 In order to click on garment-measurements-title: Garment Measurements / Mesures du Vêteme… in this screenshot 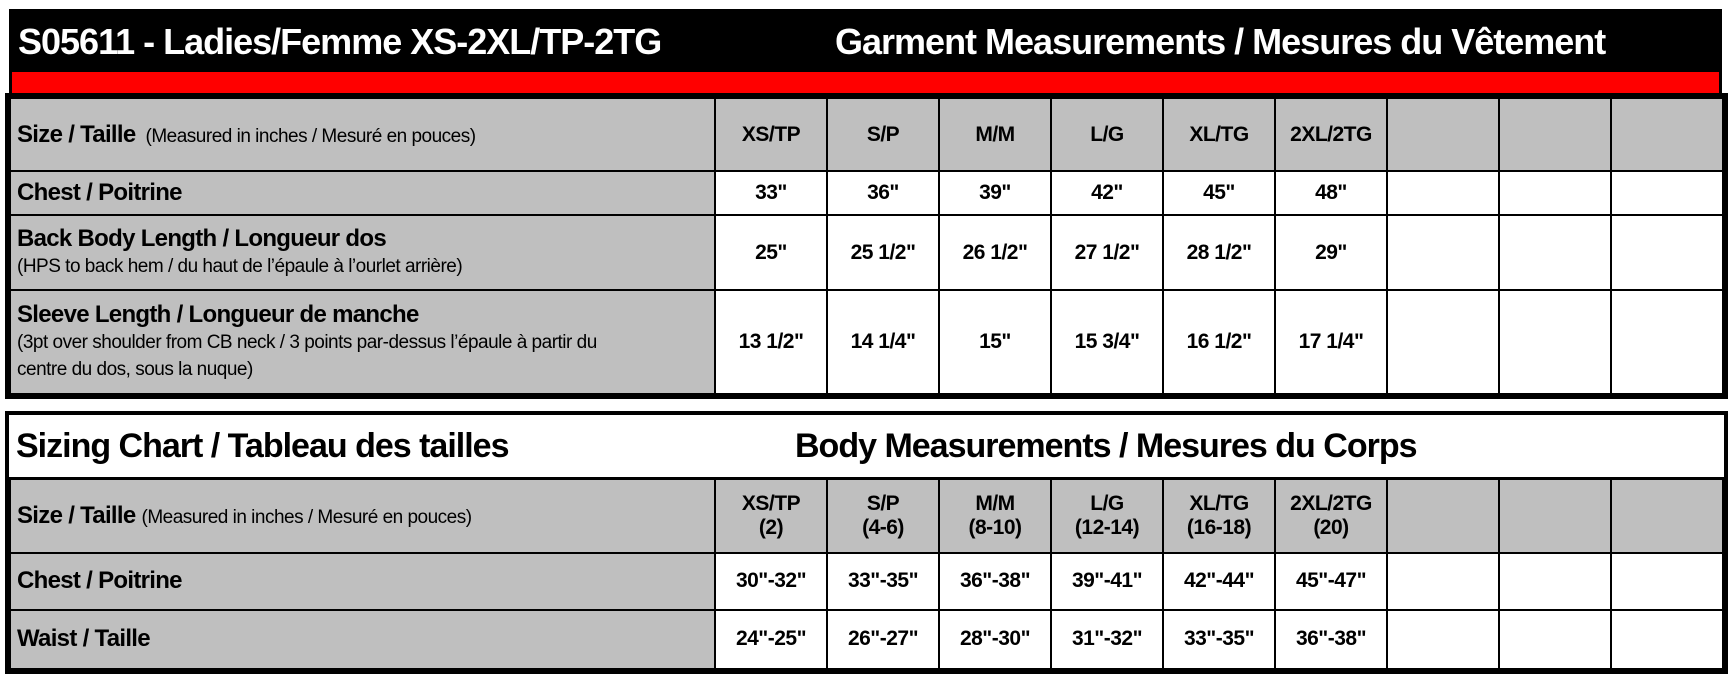, I will do `click(1220, 41)`.